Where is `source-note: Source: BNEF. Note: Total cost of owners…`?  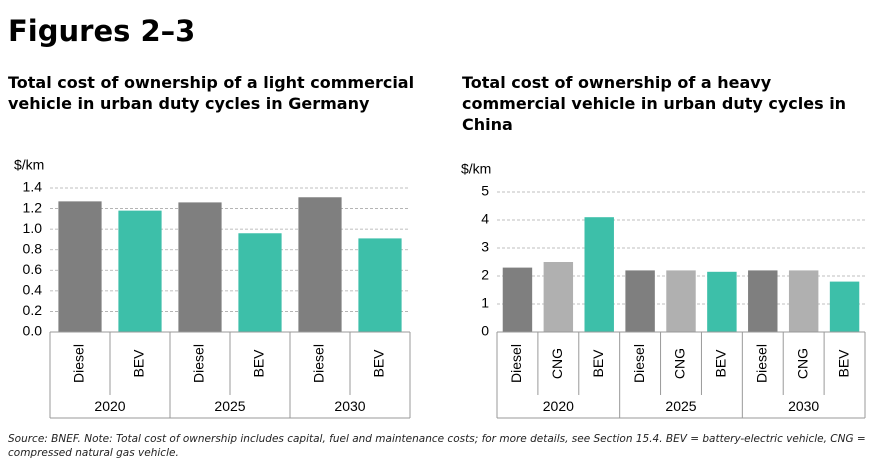 source-note: Source: BNEF. Note: Total cost of owners… is located at coordinates (437, 446).